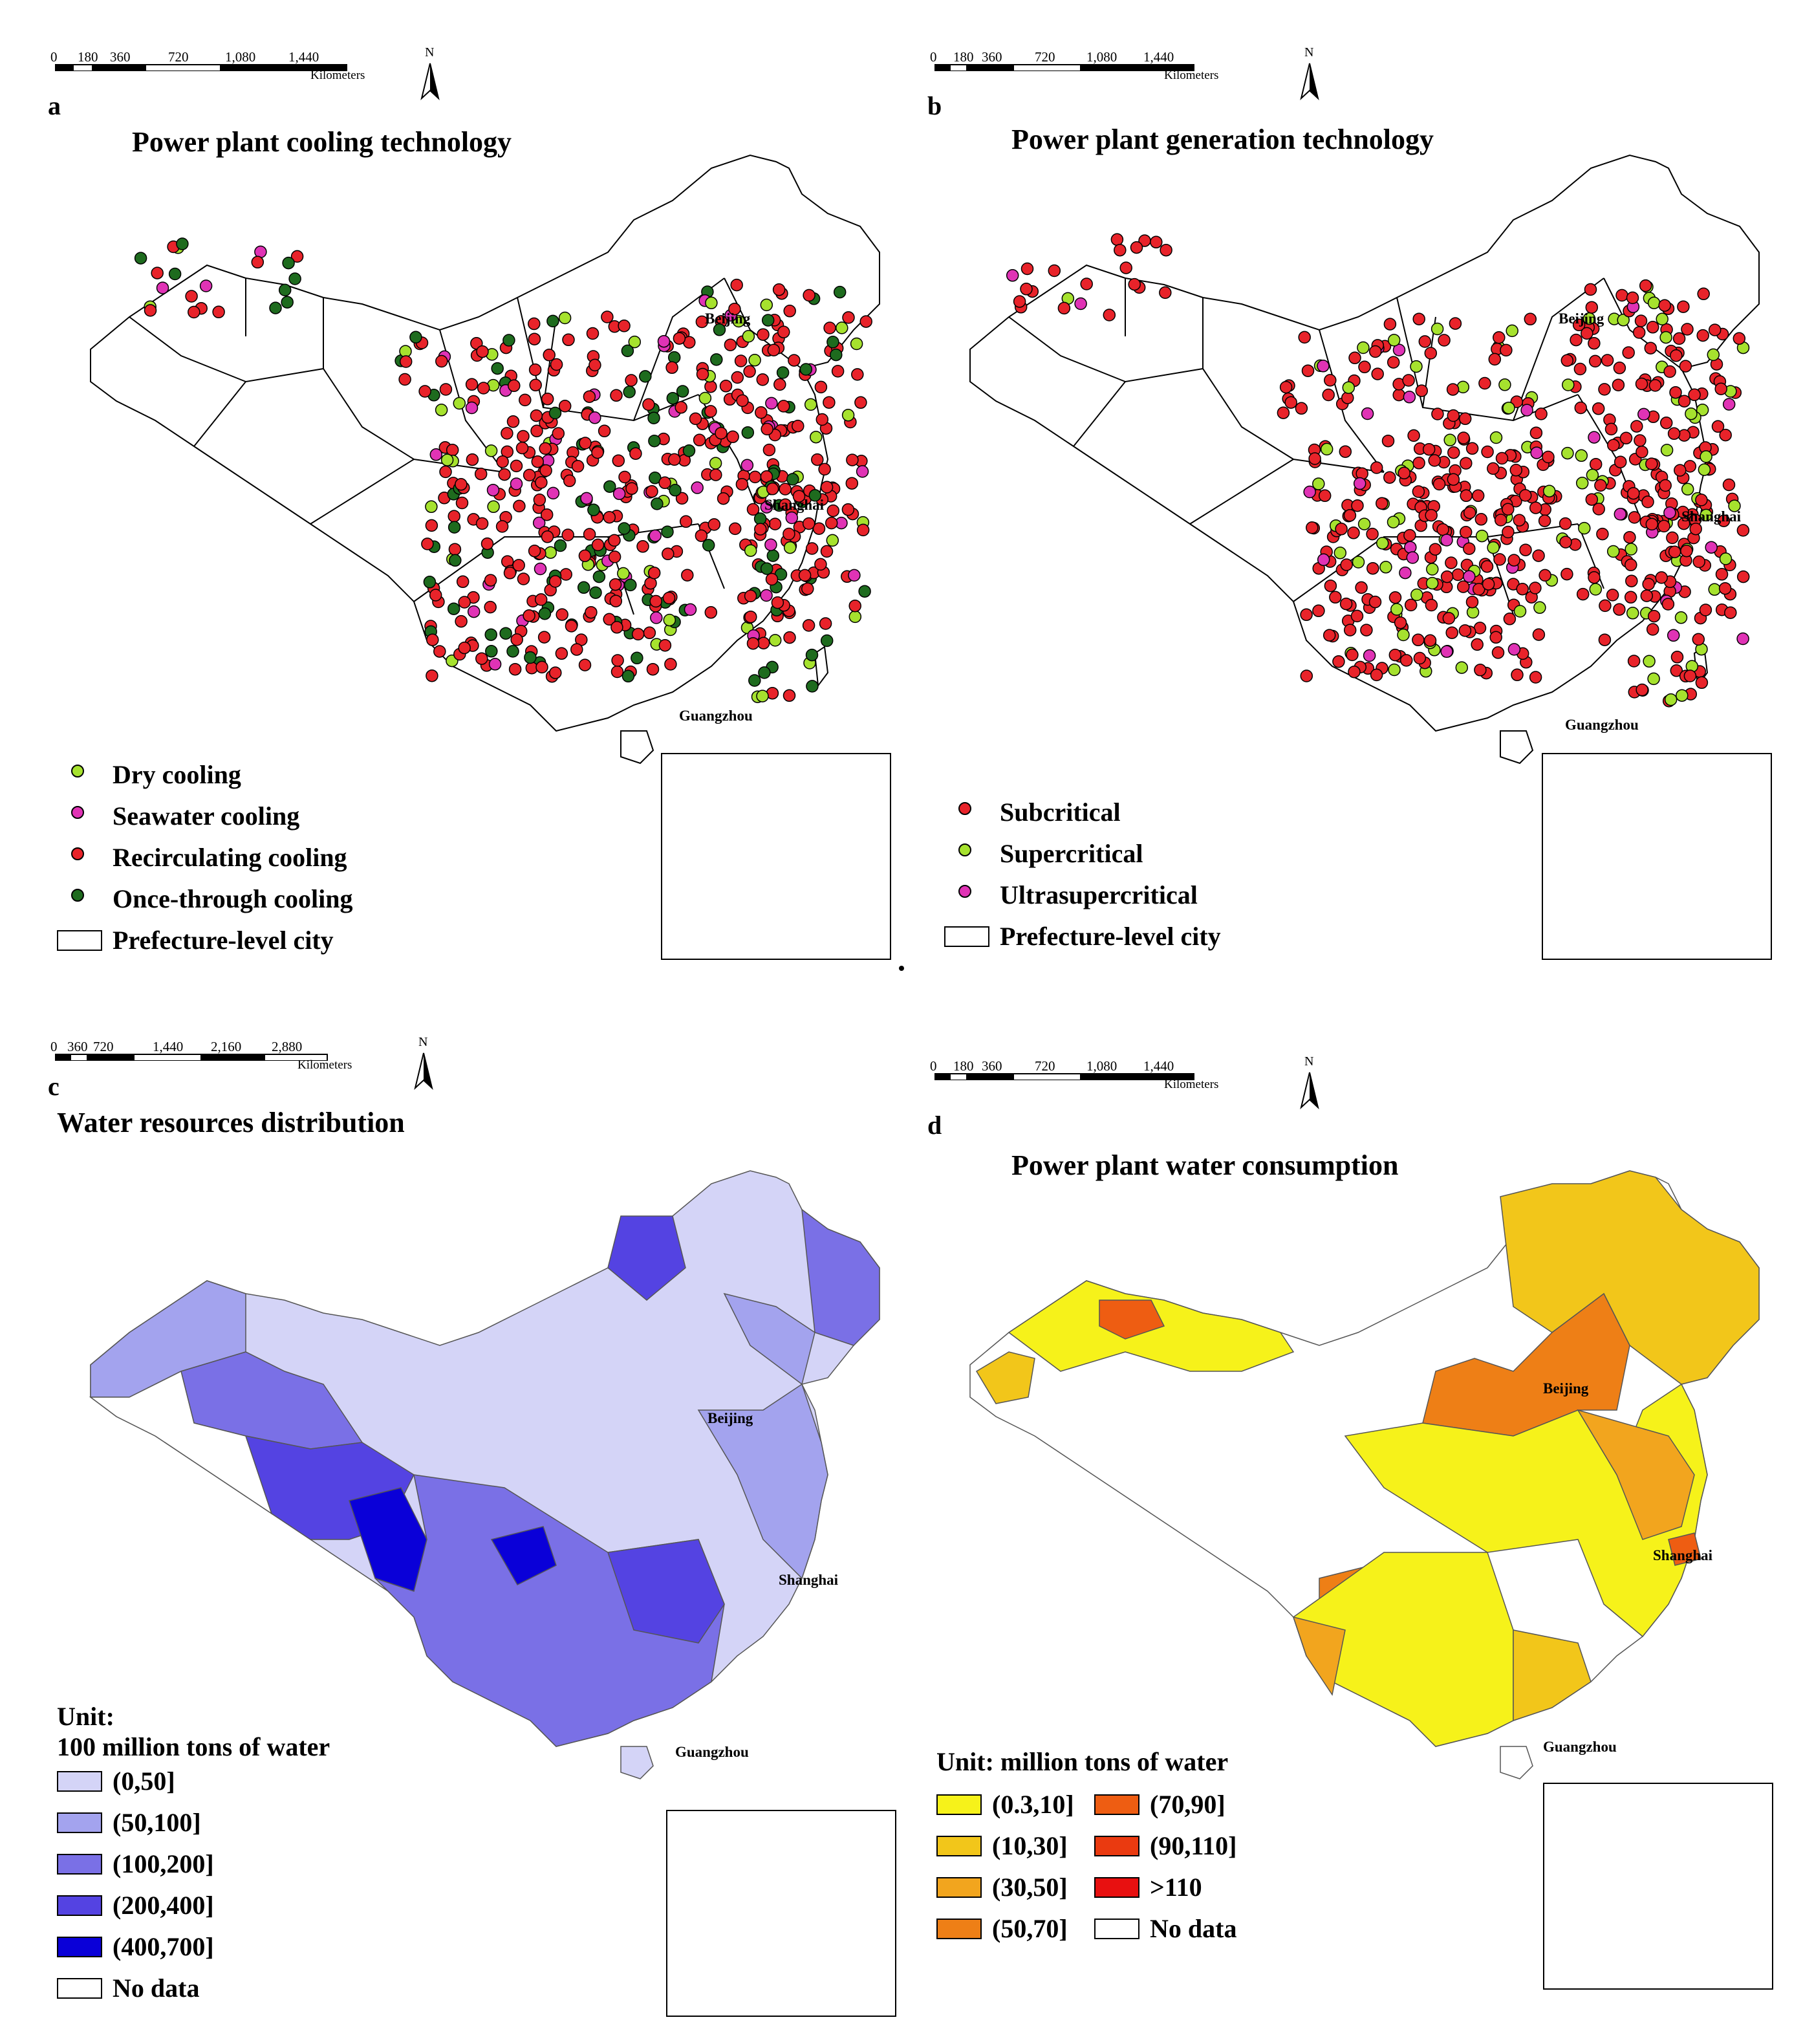 The width and height of the screenshot is (1814, 2044). What do you see at coordinates (1102, 57) in the screenshot?
I see `scale-tick: 1,080` at bounding box center [1102, 57].